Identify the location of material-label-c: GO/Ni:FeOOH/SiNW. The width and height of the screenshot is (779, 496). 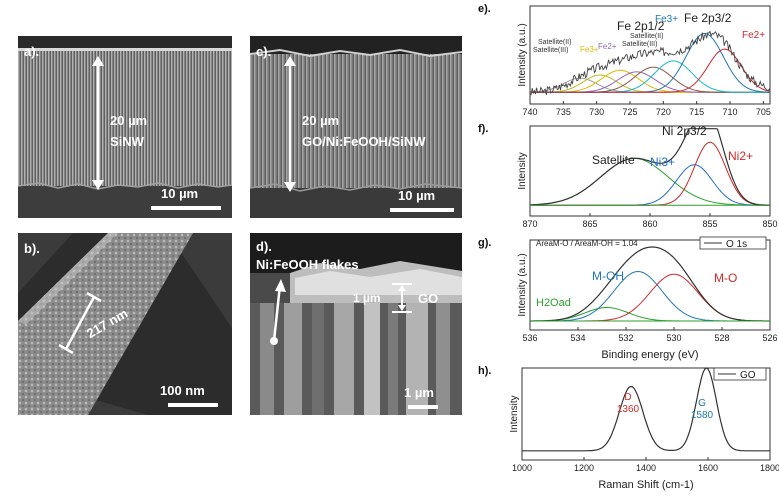
(364, 141).